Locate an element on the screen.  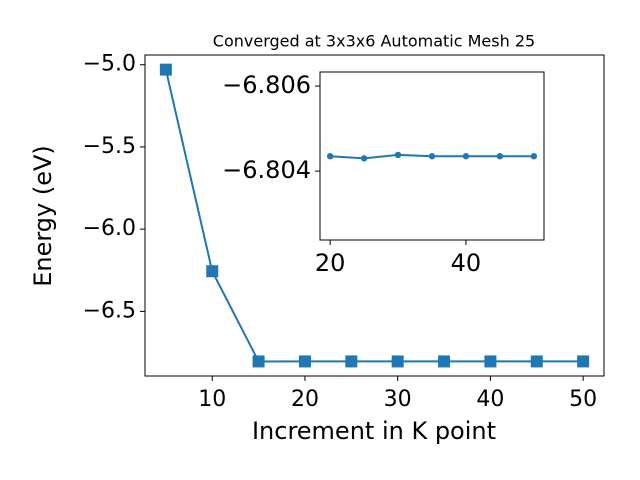
x-tick-label: 50 is located at coordinates (583, 399).